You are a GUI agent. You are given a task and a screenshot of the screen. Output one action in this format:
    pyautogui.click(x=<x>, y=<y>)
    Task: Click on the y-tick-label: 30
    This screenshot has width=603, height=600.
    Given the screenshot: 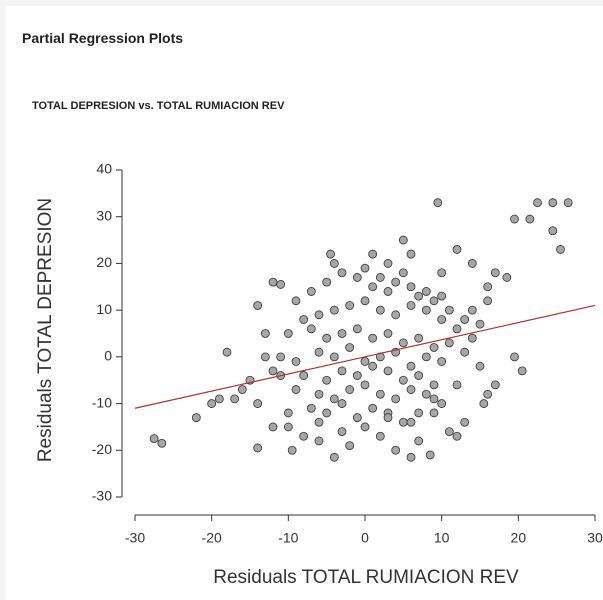 What is the action you would take?
    pyautogui.click(x=104, y=215)
    